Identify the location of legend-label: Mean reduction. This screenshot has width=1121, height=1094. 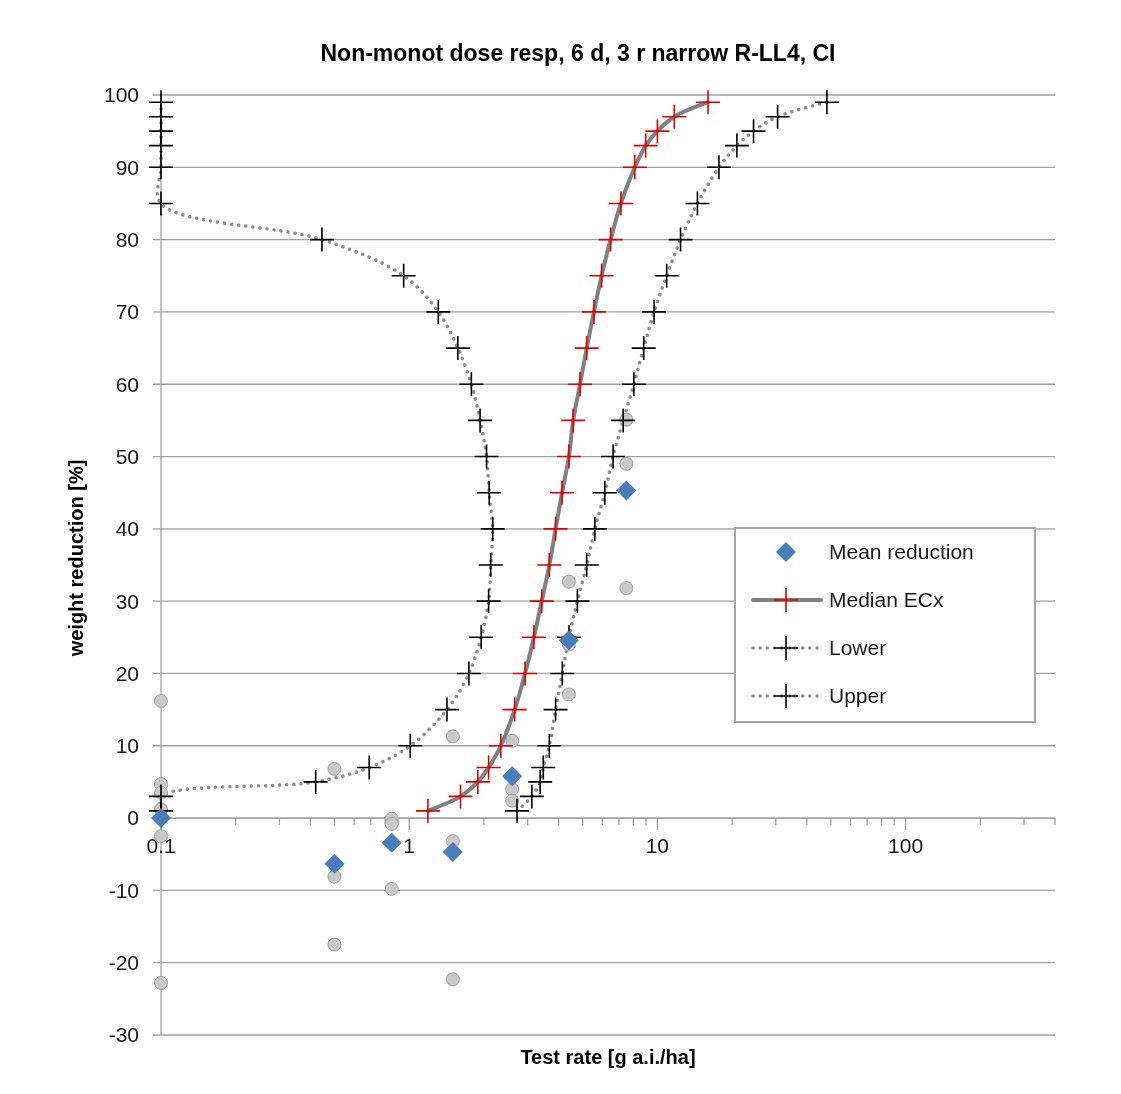
(901, 552).